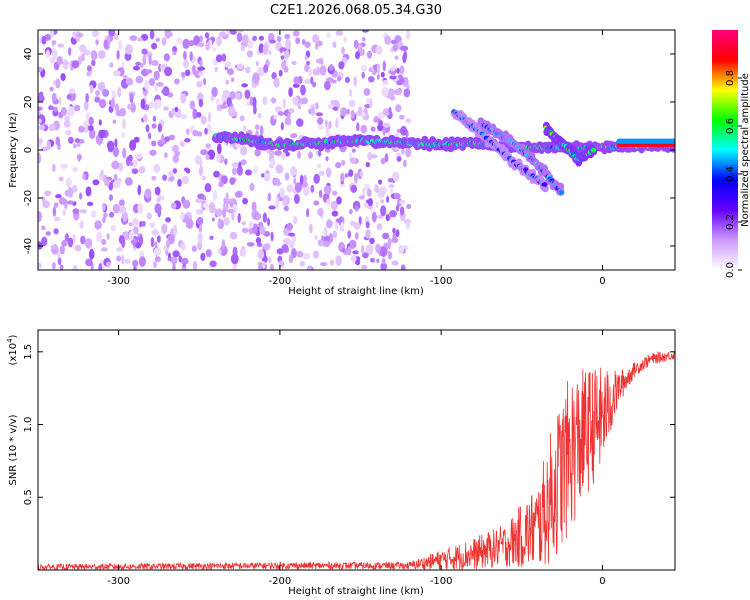  I want to click on snr-y-tick-label: 1.0, so click(28, 425).